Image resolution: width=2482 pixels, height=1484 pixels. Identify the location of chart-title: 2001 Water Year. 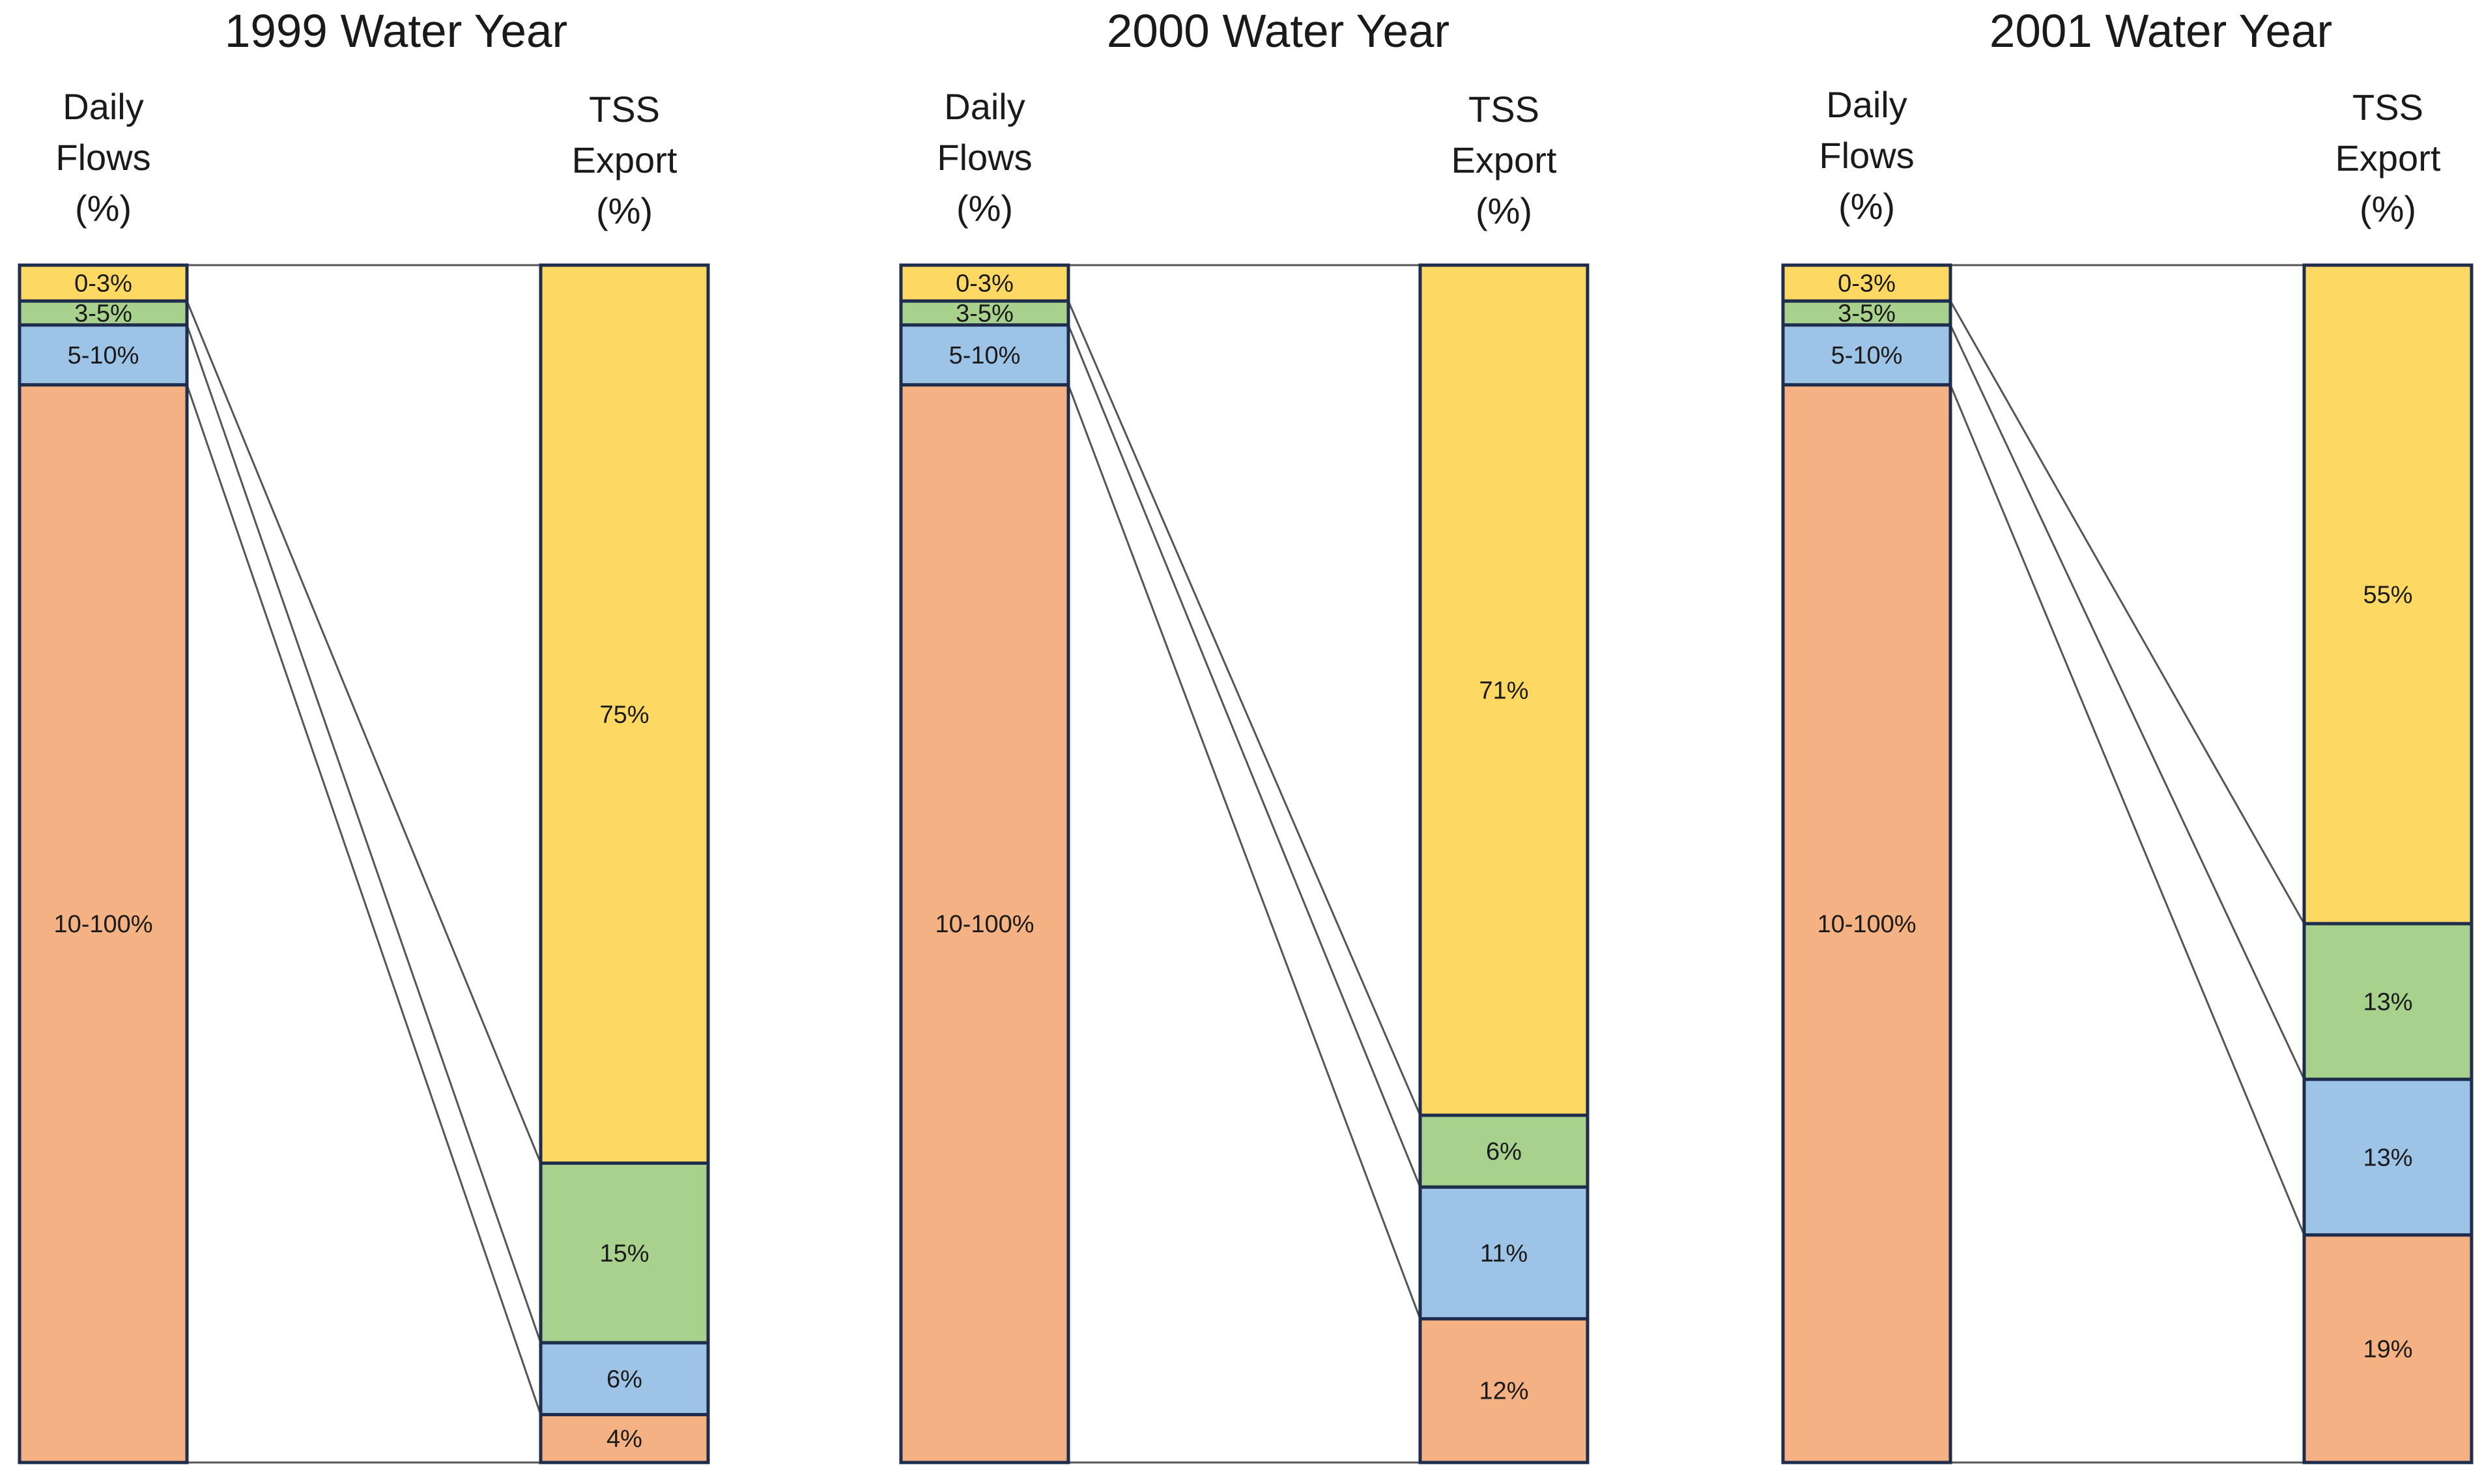
(2161, 32).